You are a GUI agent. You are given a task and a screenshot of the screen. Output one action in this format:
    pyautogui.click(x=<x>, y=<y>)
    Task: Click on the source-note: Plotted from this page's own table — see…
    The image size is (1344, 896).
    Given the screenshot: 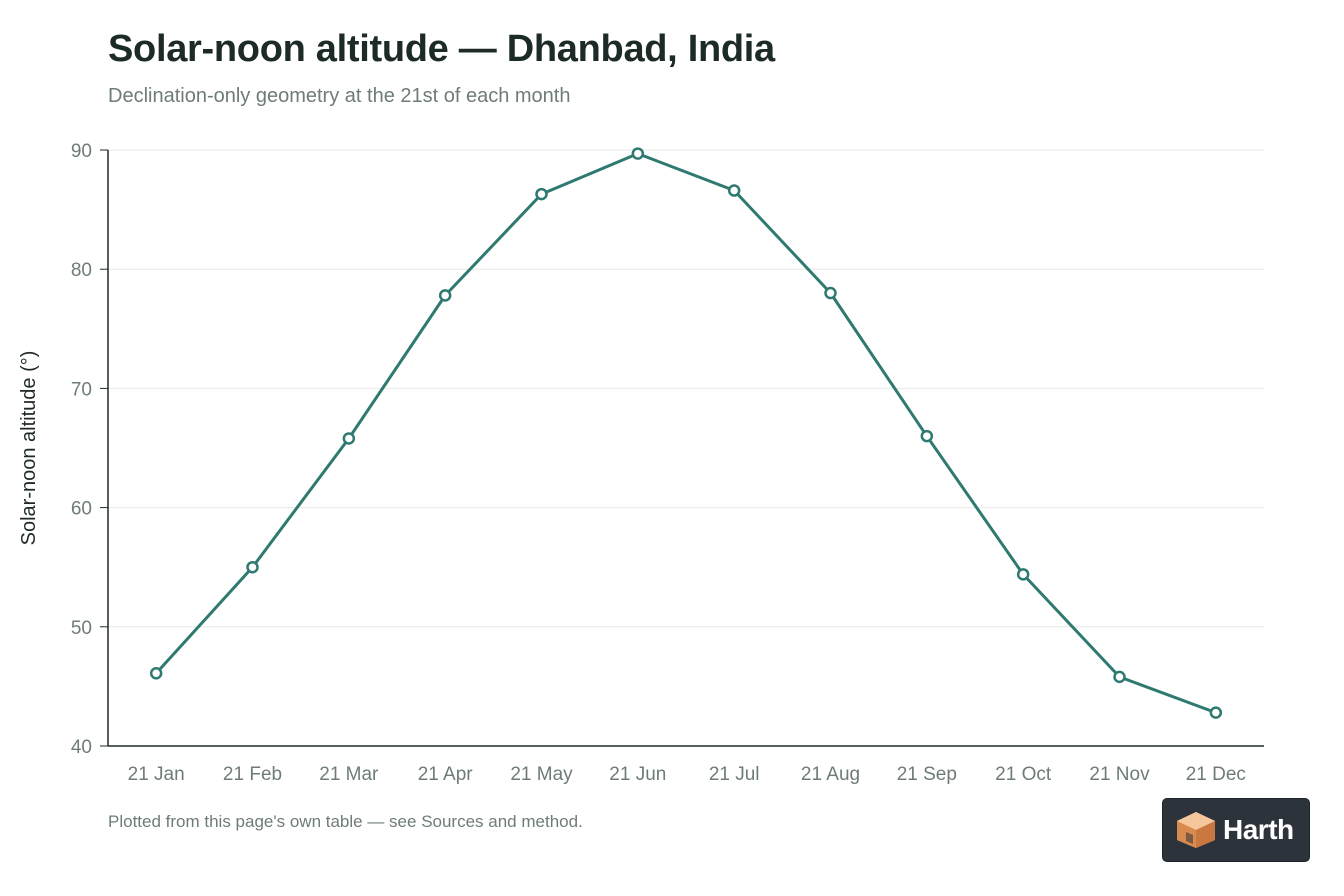 What is the action you would take?
    pyautogui.click(x=345, y=821)
    